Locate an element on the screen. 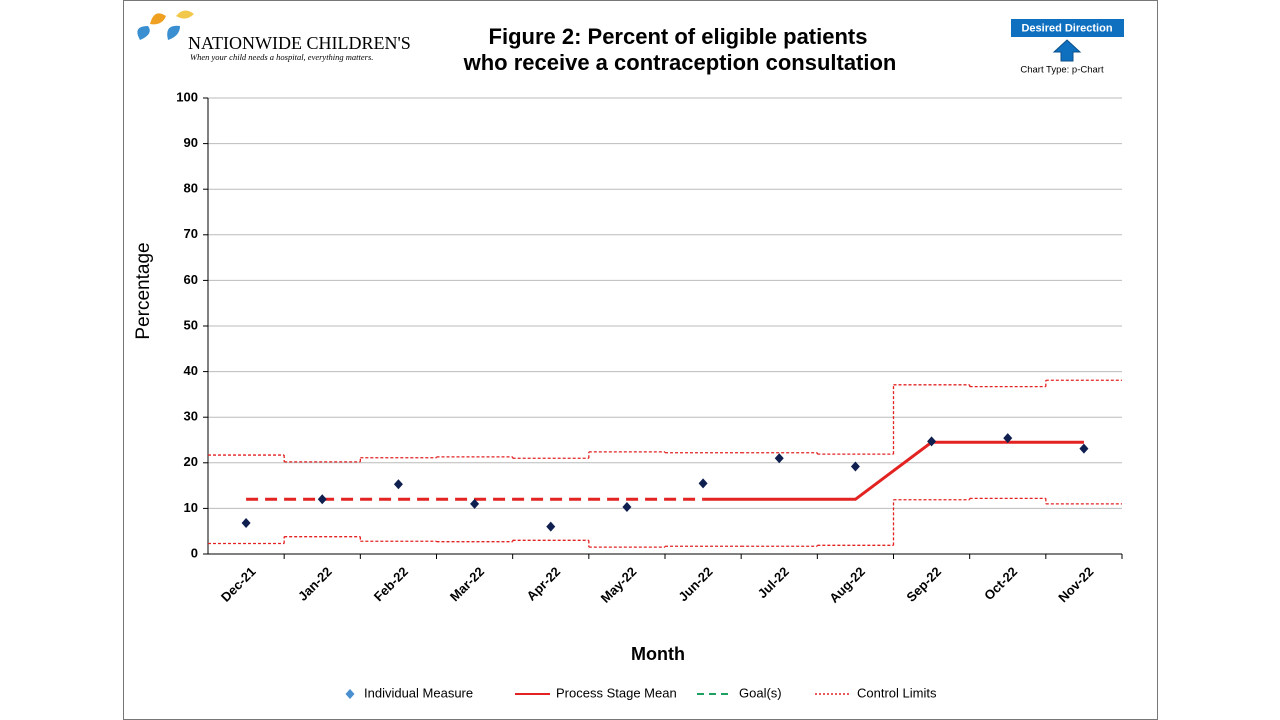  y-tick-label: 10 is located at coordinates (191, 507).